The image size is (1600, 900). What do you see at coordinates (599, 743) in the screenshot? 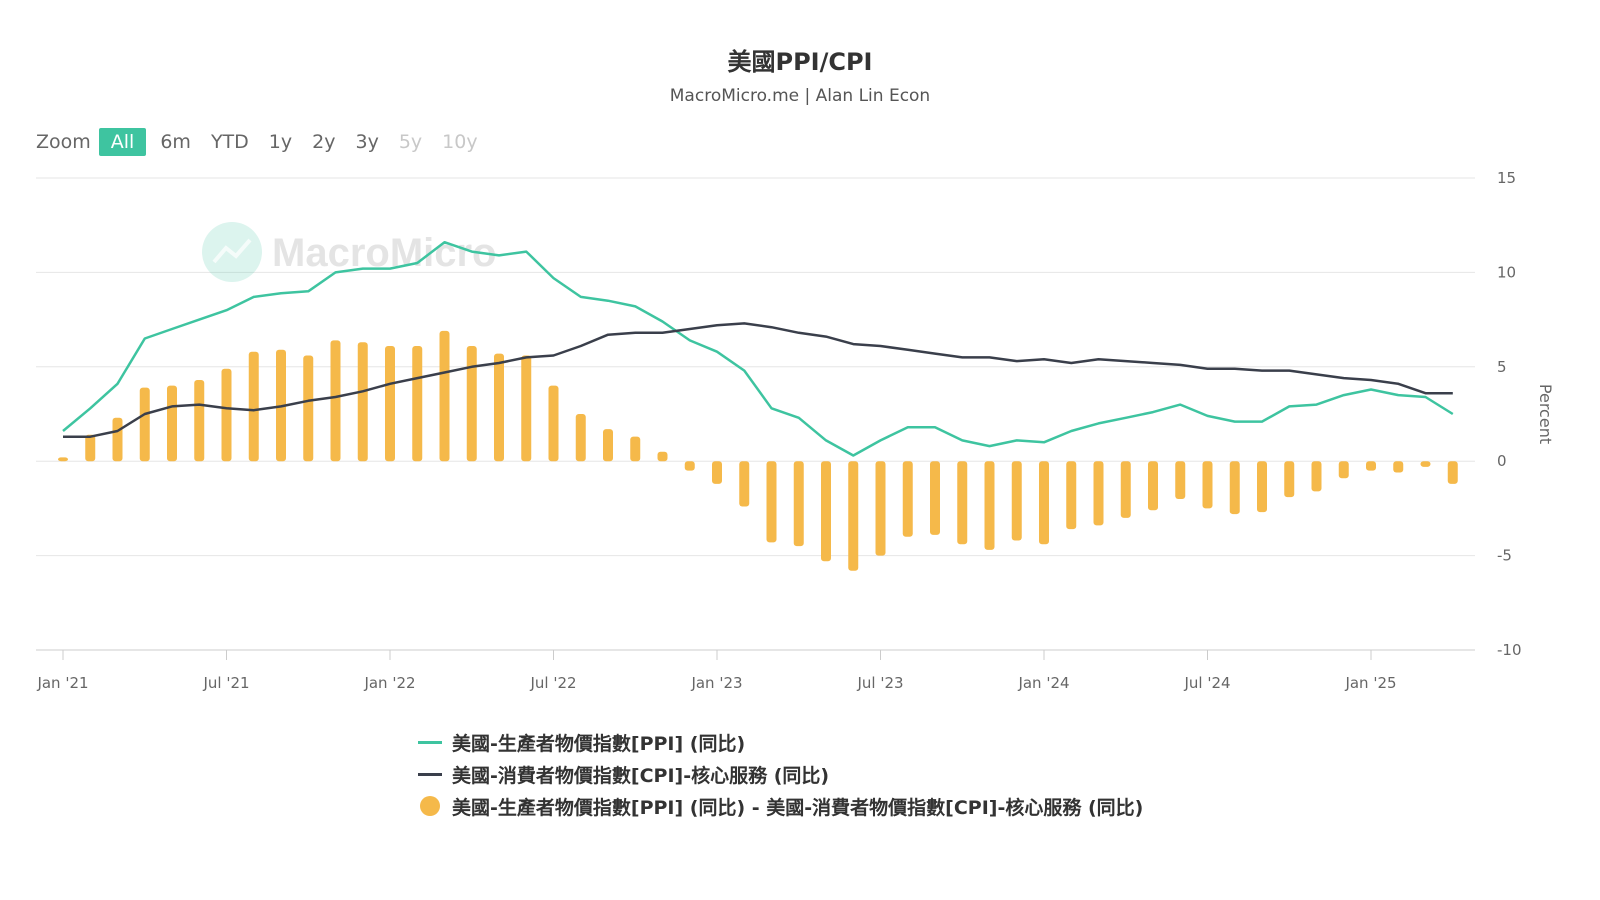
I see `legend-ppi-label: 美國-生產者物價指數[PPI] (同比)` at bounding box center [599, 743].